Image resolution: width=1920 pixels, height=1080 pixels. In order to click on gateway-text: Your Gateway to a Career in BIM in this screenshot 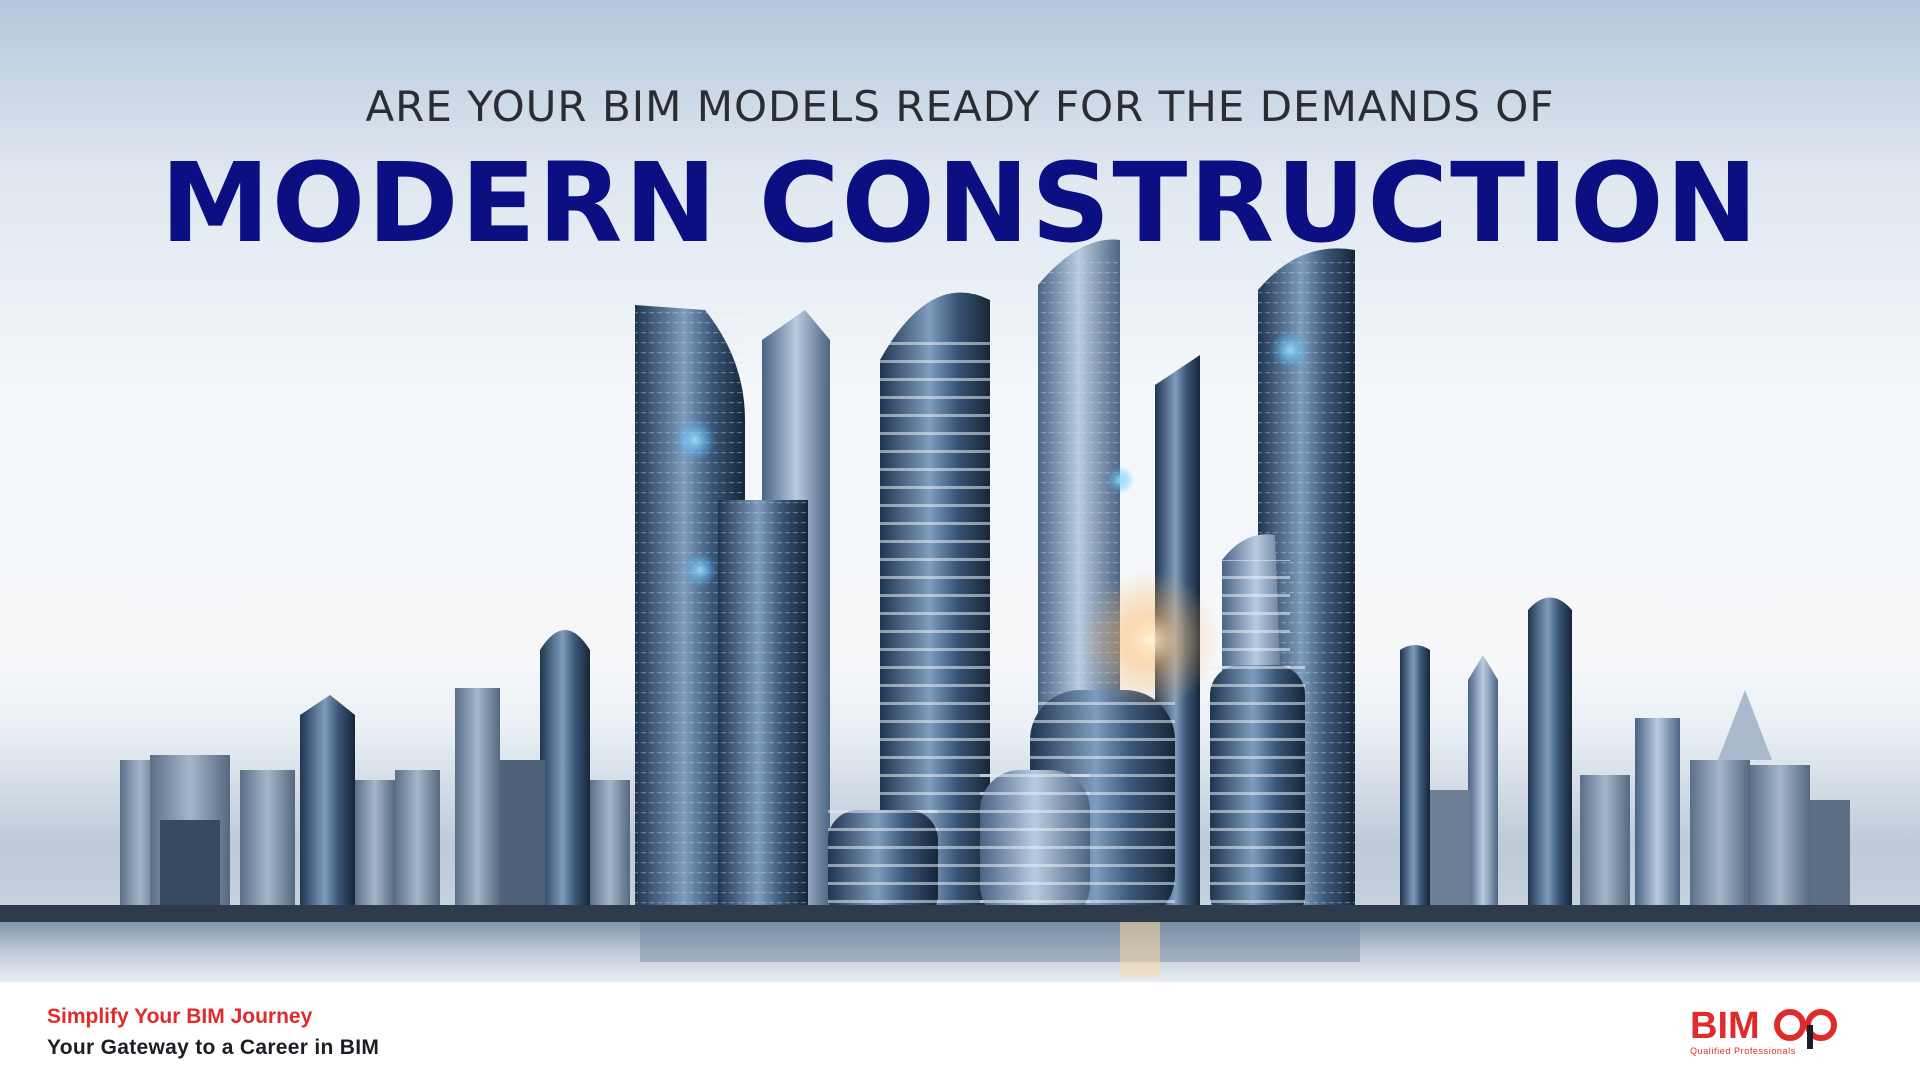, I will do `click(213, 1047)`.